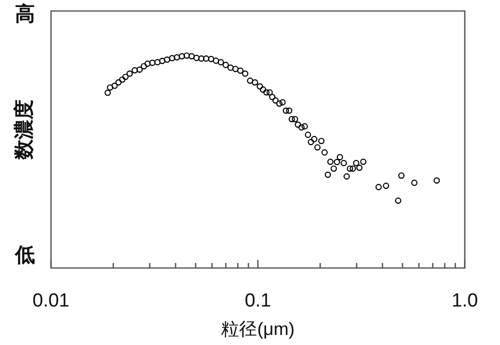 This screenshot has height=345, width=500. I want to click on x-tick-label: 0.01, so click(51, 301).